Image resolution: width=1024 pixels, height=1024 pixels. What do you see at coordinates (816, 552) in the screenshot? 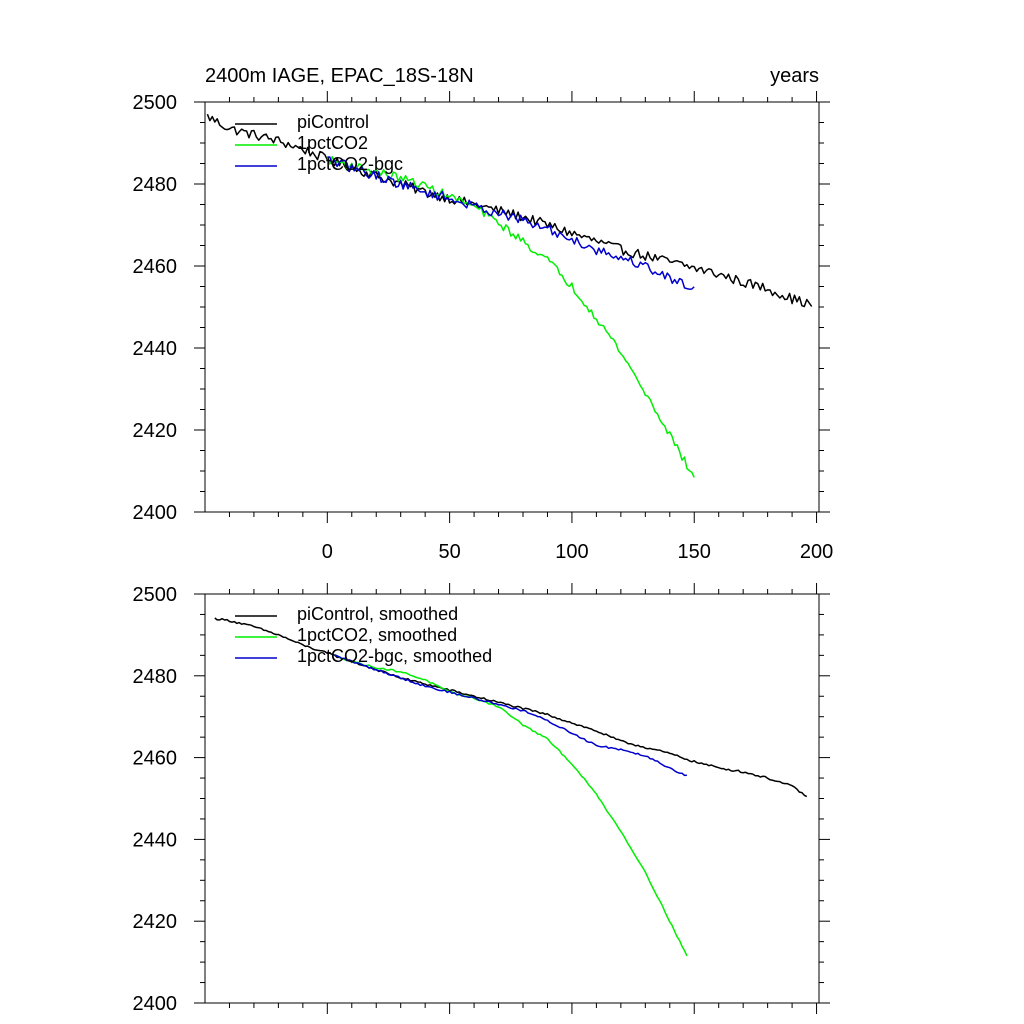
I see `x-tick-label: 200` at bounding box center [816, 552].